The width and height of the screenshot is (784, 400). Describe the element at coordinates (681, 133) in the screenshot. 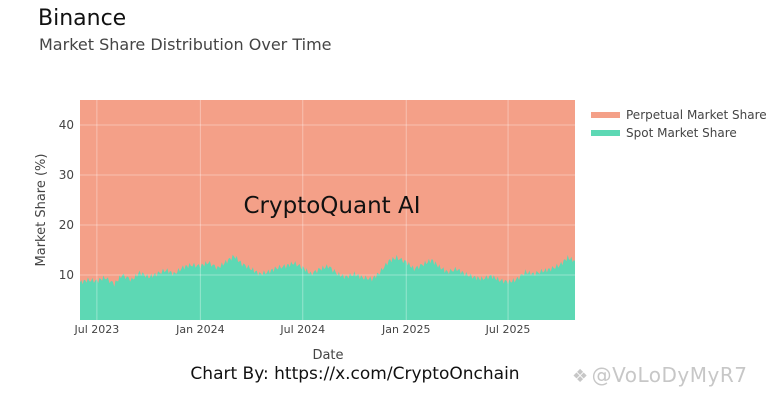

I see `legend-label: Spot Market Share` at that location.